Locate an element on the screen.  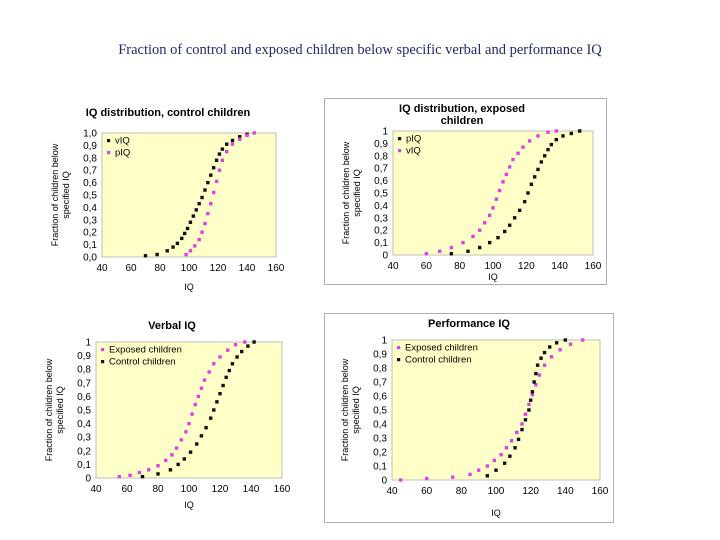
y-tick-label: 0,0 is located at coordinates (90, 258).